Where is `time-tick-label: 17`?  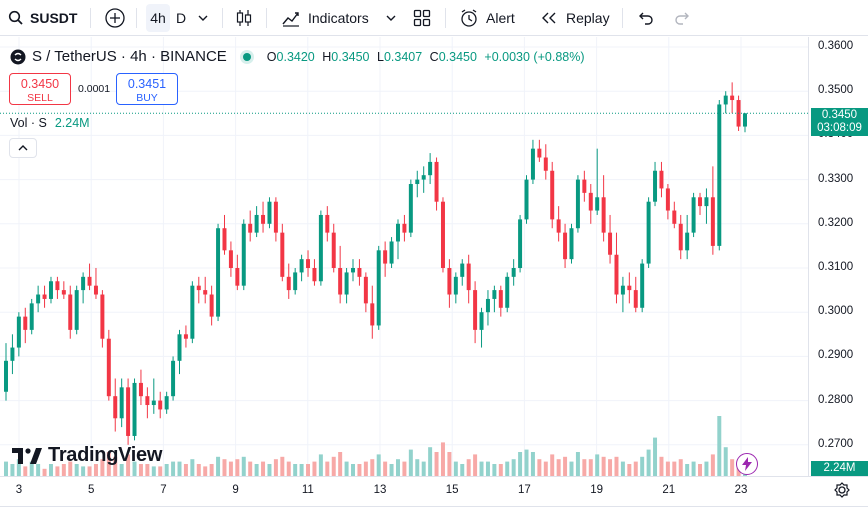
time-tick-label: 17 is located at coordinates (524, 490).